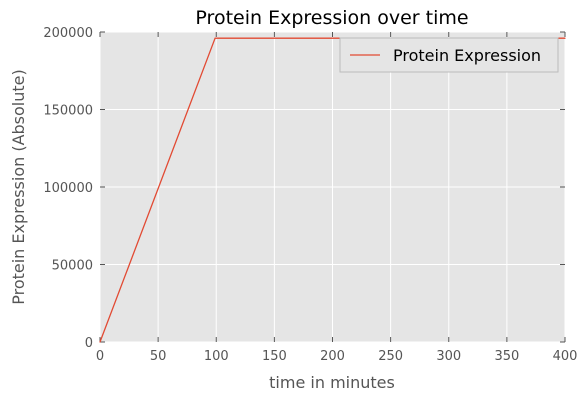  I want to click on x-tick-label: 0, so click(100, 356).